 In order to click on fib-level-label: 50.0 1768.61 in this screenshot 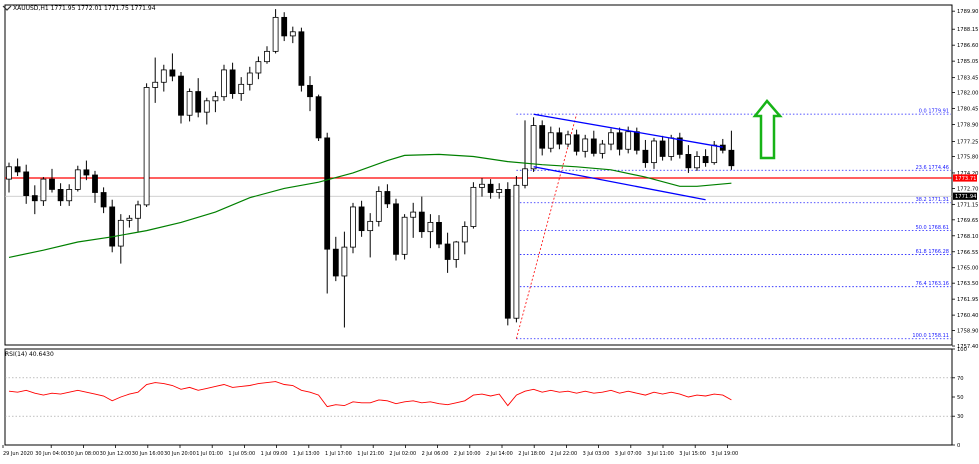, I will do `click(932, 228)`.